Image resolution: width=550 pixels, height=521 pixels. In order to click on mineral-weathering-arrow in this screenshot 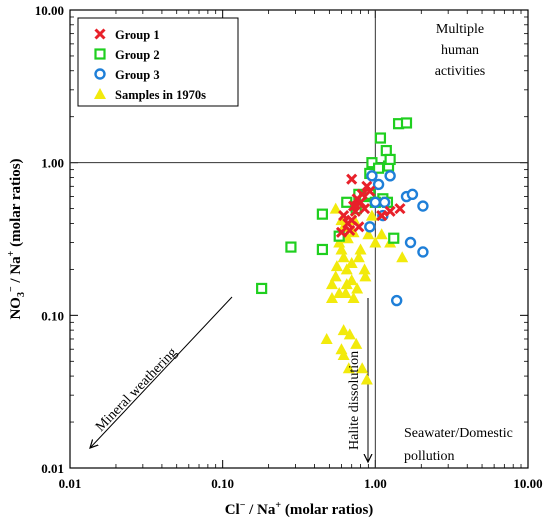, I will do `click(161, 372)`.